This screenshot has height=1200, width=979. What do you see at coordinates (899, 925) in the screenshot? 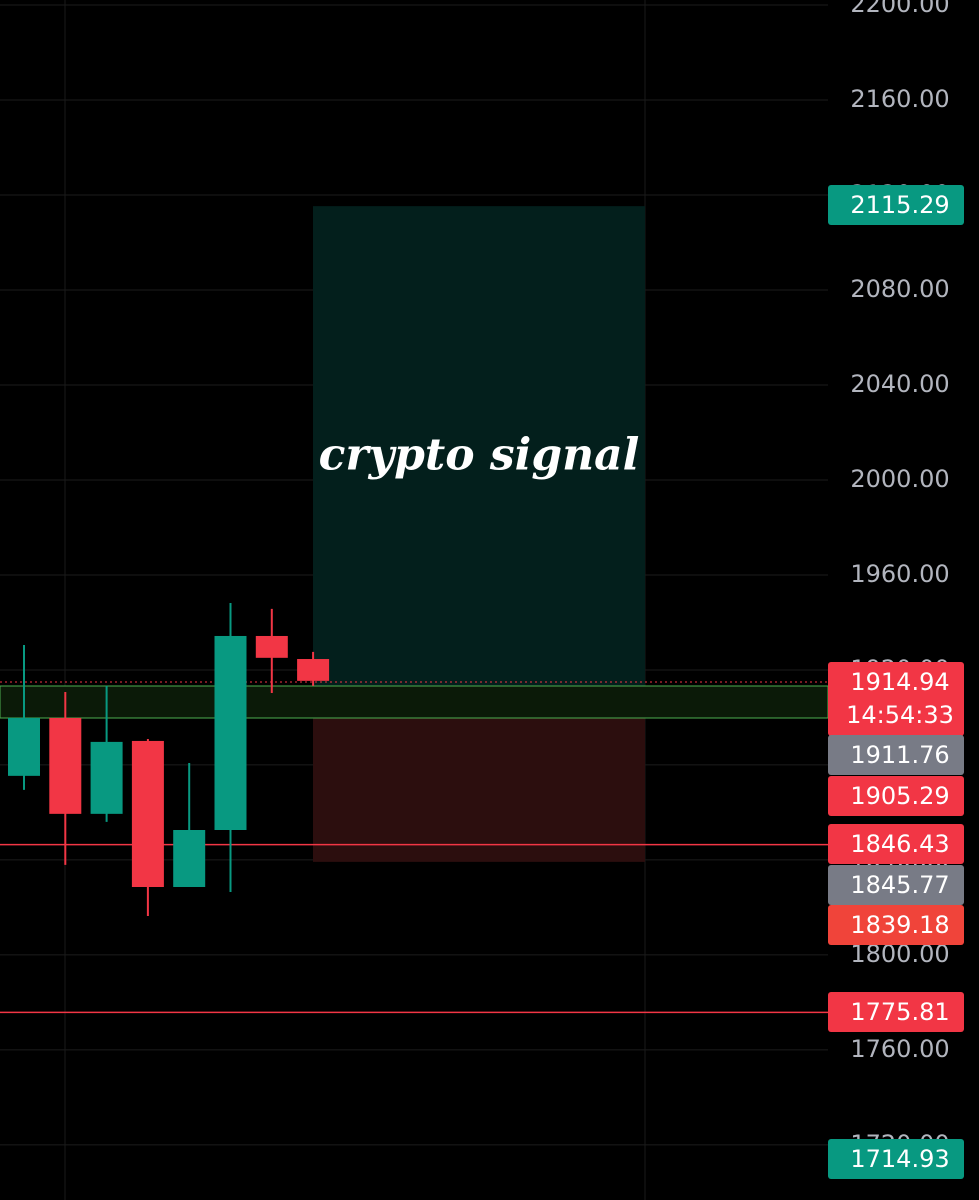
I see `price-badge-label: 1839.18` at bounding box center [899, 925].